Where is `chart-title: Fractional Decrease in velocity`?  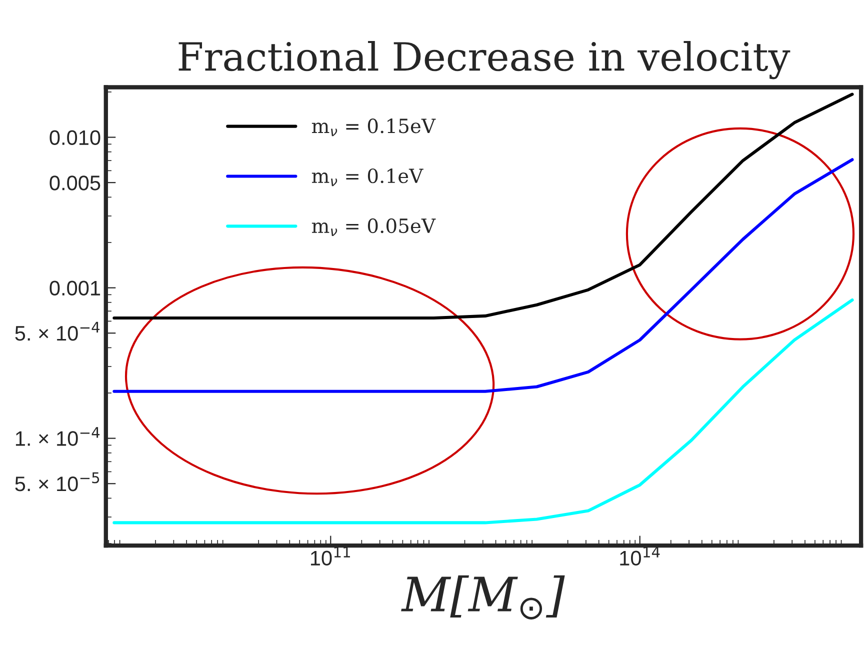
chart-title: Fractional Decrease in velocity is located at coordinates (484, 60).